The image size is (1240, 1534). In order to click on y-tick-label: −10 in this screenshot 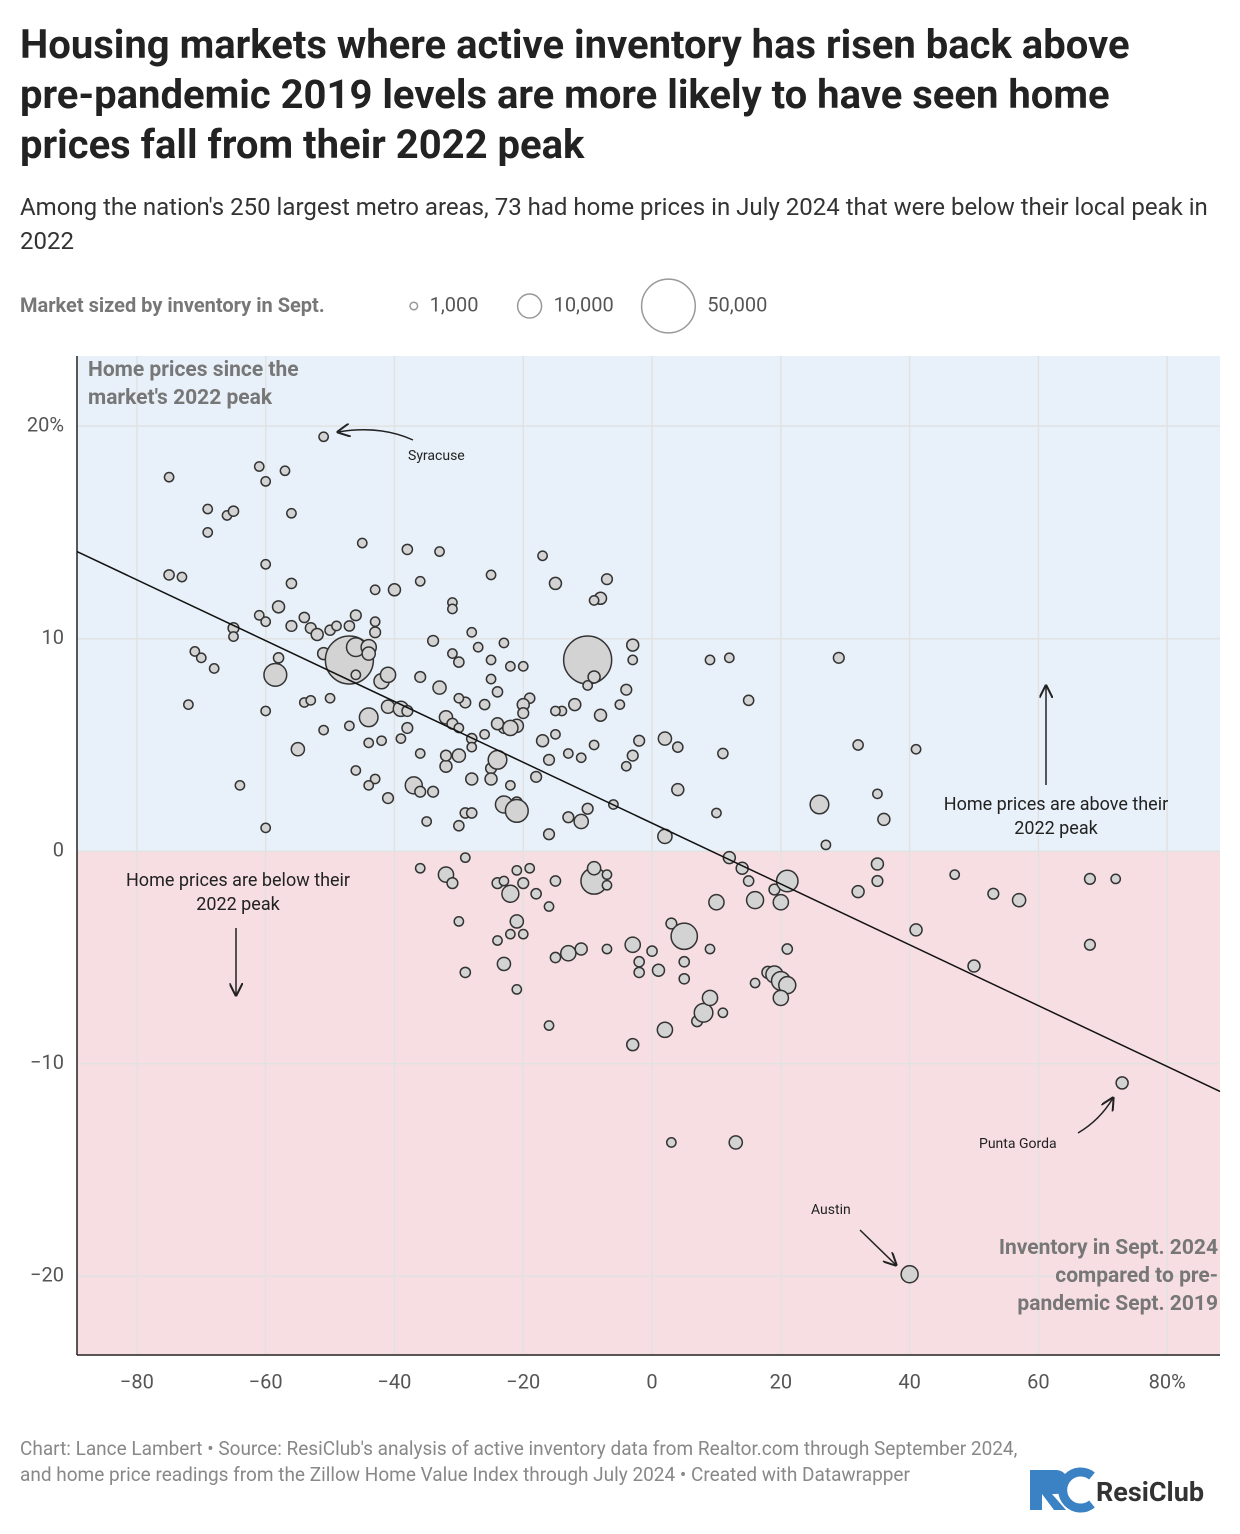, I will do `click(47, 1062)`.